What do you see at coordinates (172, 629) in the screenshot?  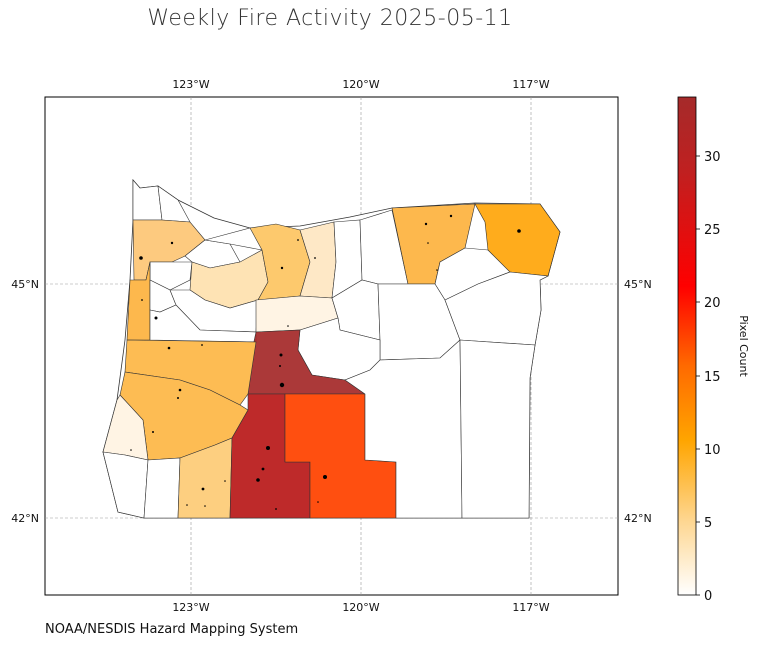 I see `source-credit: NOAA/NESDIS Hazard Mapping System` at bounding box center [172, 629].